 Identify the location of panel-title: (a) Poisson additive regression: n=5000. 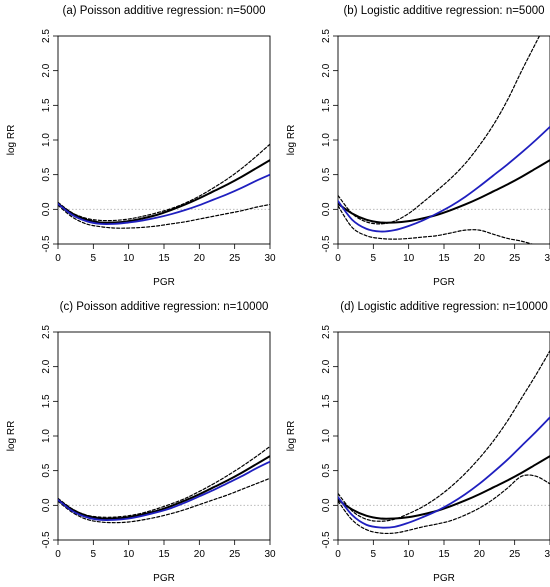
(164, 11).